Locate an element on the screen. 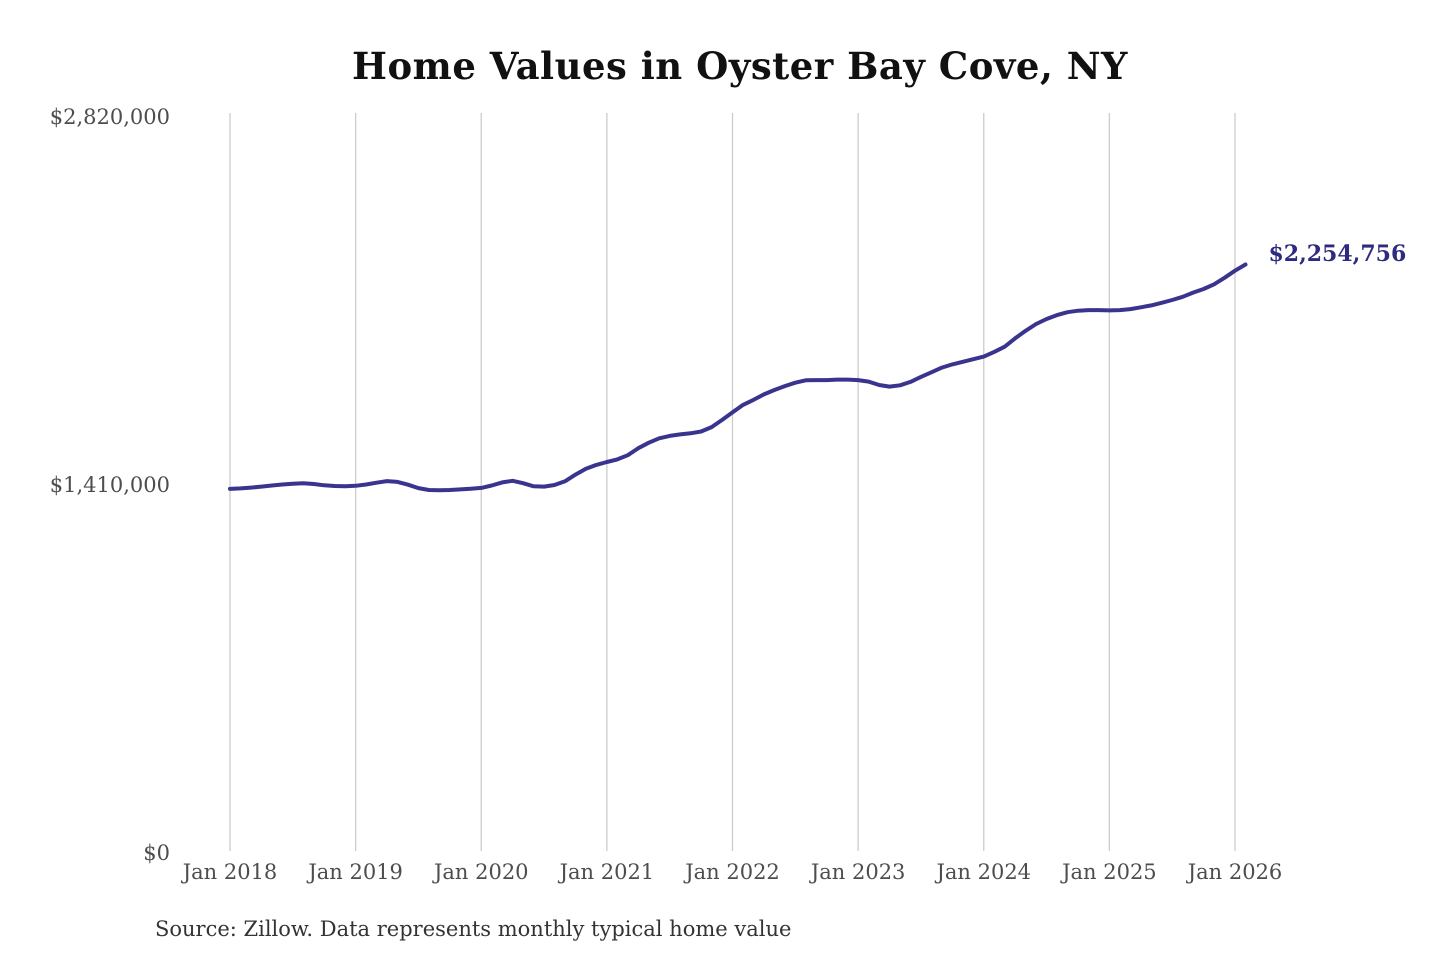  y-tick-label: $1,410,000 is located at coordinates (109, 485).